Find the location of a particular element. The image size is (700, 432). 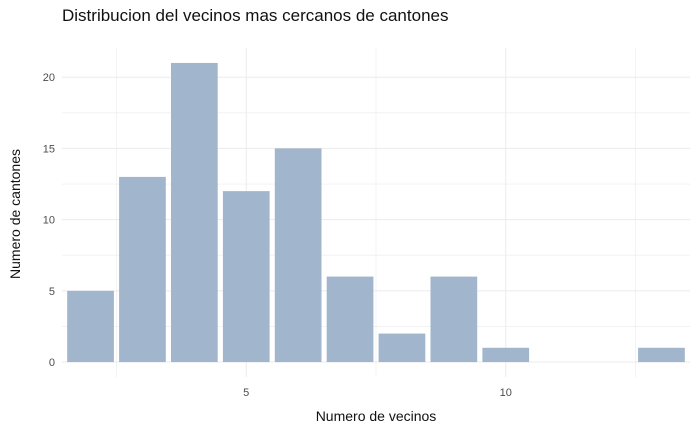

x-tick-label: 5 is located at coordinates (246, 393).